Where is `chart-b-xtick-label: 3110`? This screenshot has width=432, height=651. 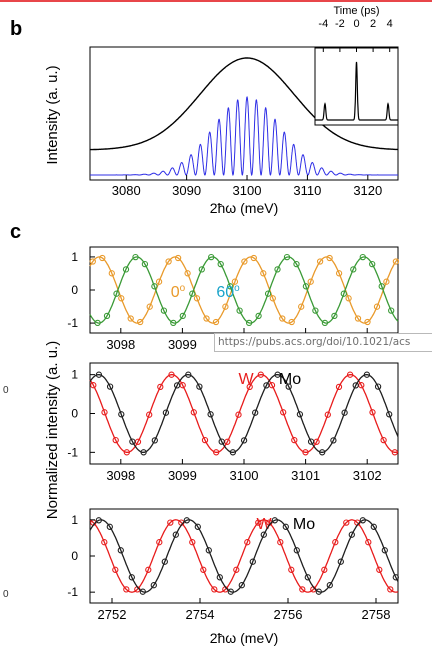
chart-b-xtick-label: 3110 is located at coordinates (307, 190).